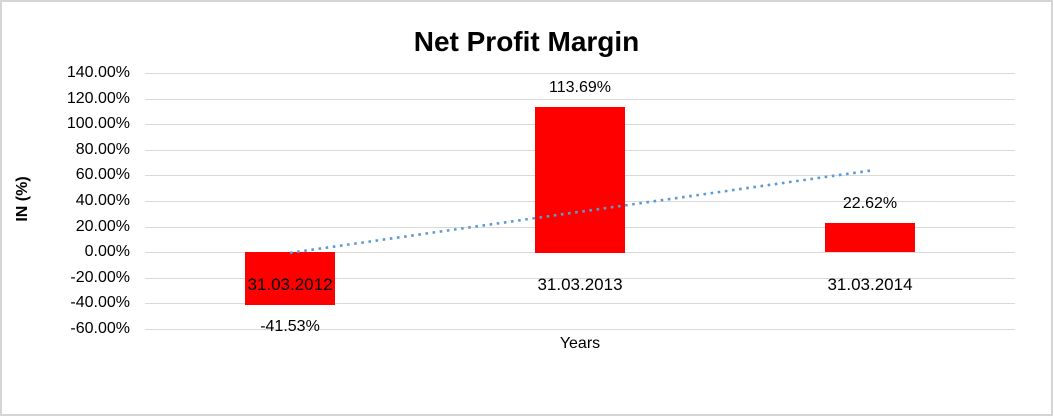 Image resolution: width=1053 pixels, height=416 pixels. What do you see at coordinates (100, 328) in the screenshot?
I see `y-tick-label: -60.00%` at bounding box center [100, 328].